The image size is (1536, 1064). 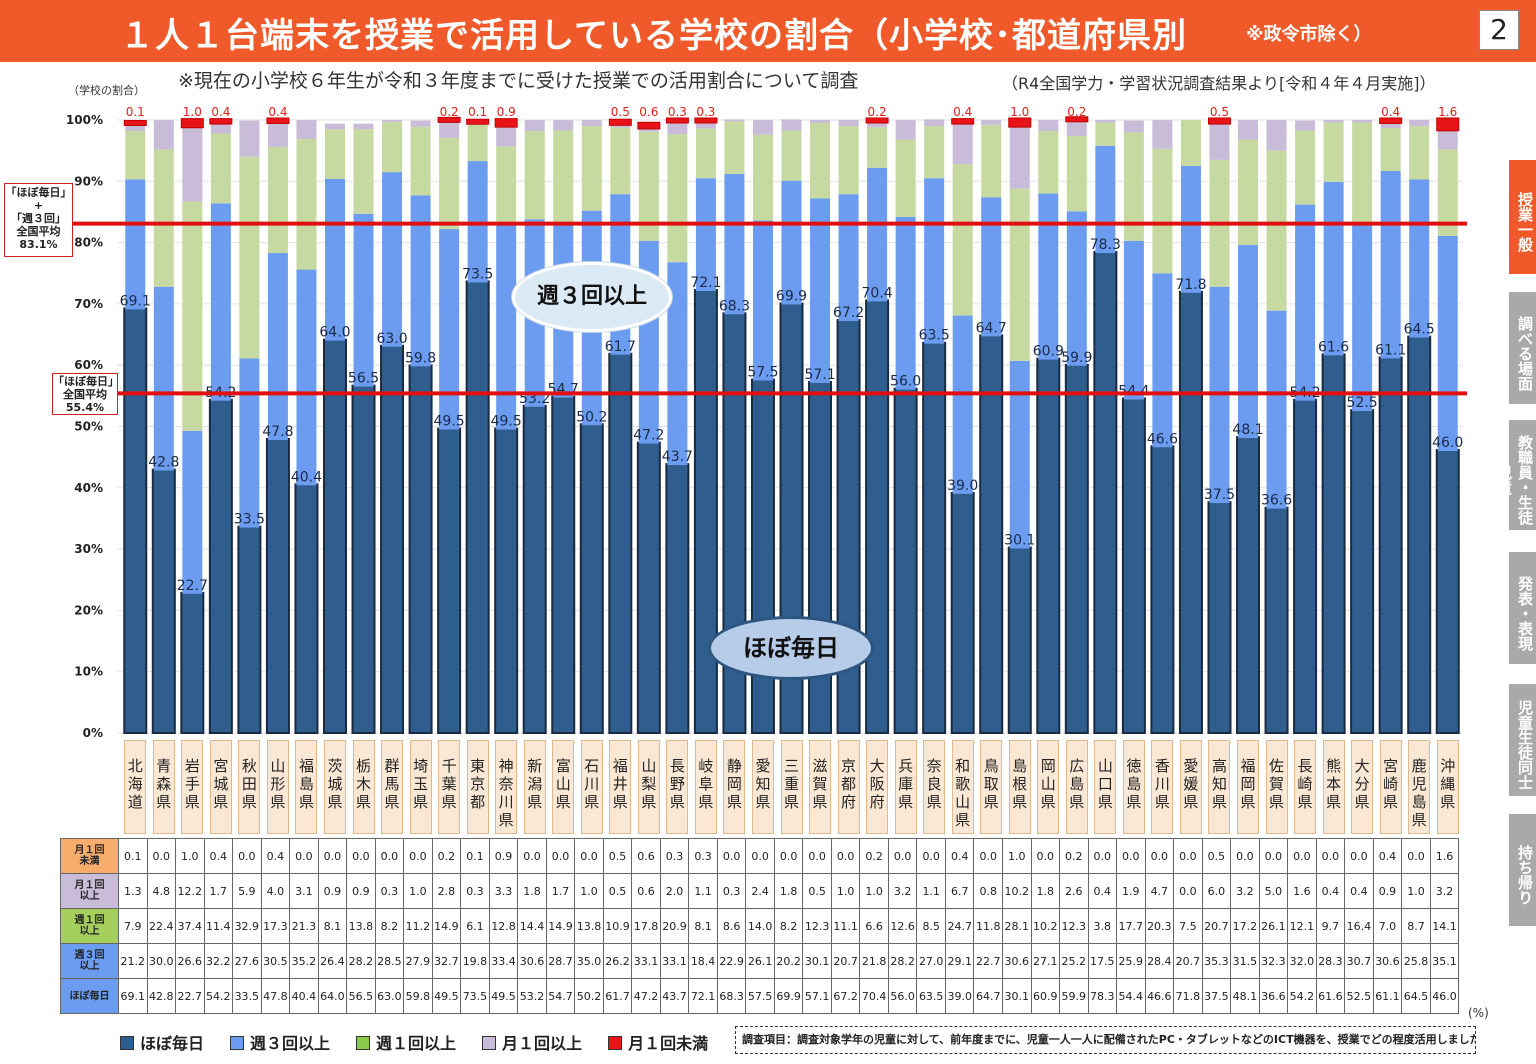 What do you see at coordinates (1522, 217) in the screenshot?
I see `side-tab: 授業一般` at bounding box center [1522, 217].